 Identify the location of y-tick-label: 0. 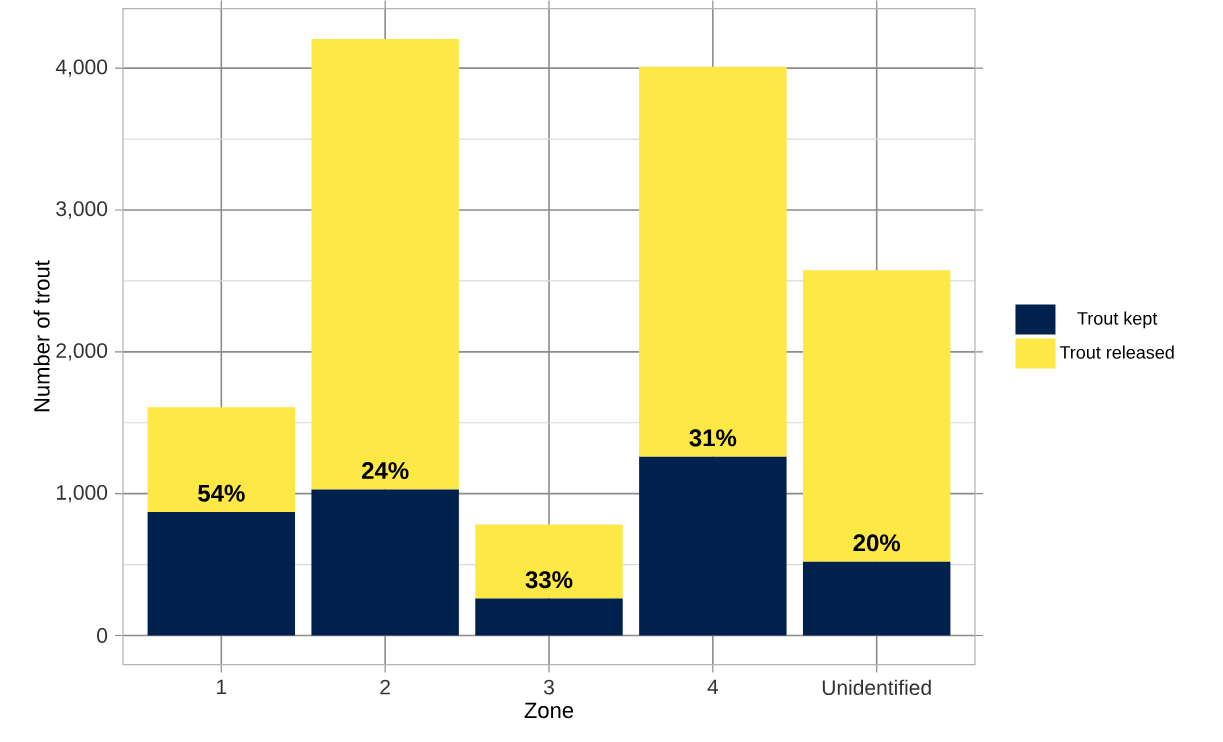
(102, 636).